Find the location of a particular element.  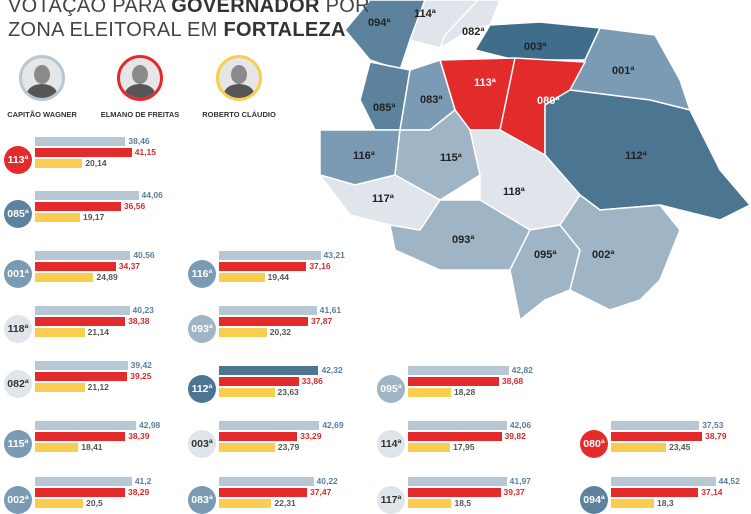

candidate-name-wagner: CAPITÃO WAGNER is located at coordinates (42, 114).